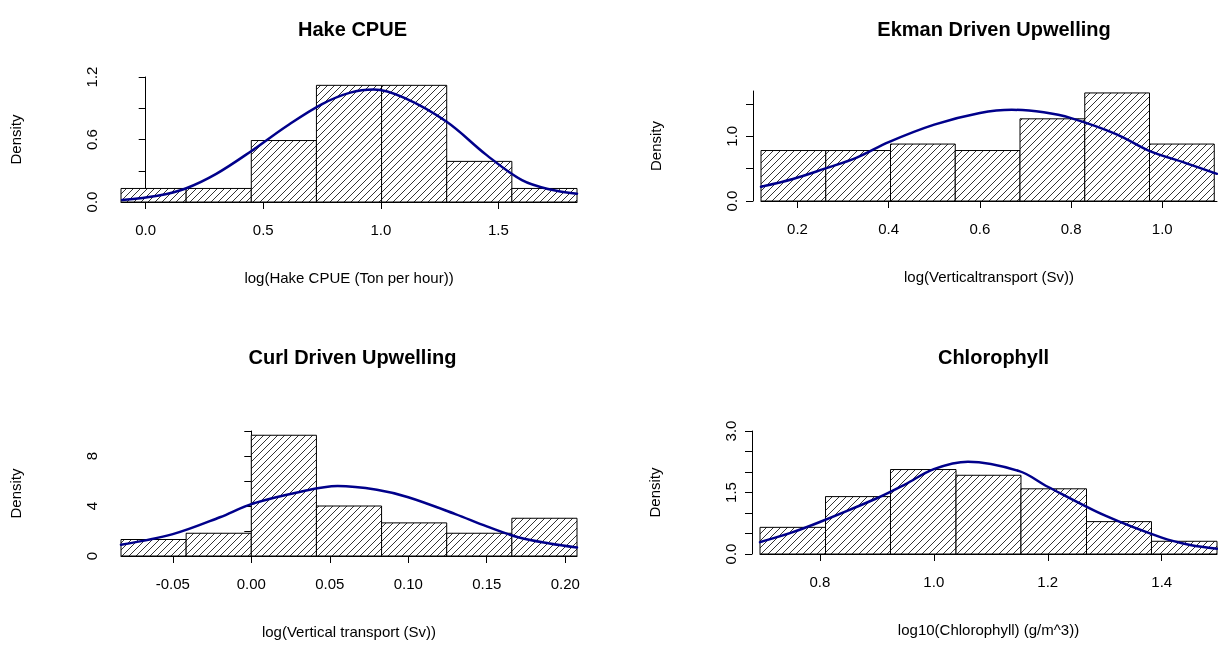 The width and height of the screenshot is (1218, 657). I want to click on x-axis-title: log10(Chlorophyll) (g/m^3)), so click(988, 629).